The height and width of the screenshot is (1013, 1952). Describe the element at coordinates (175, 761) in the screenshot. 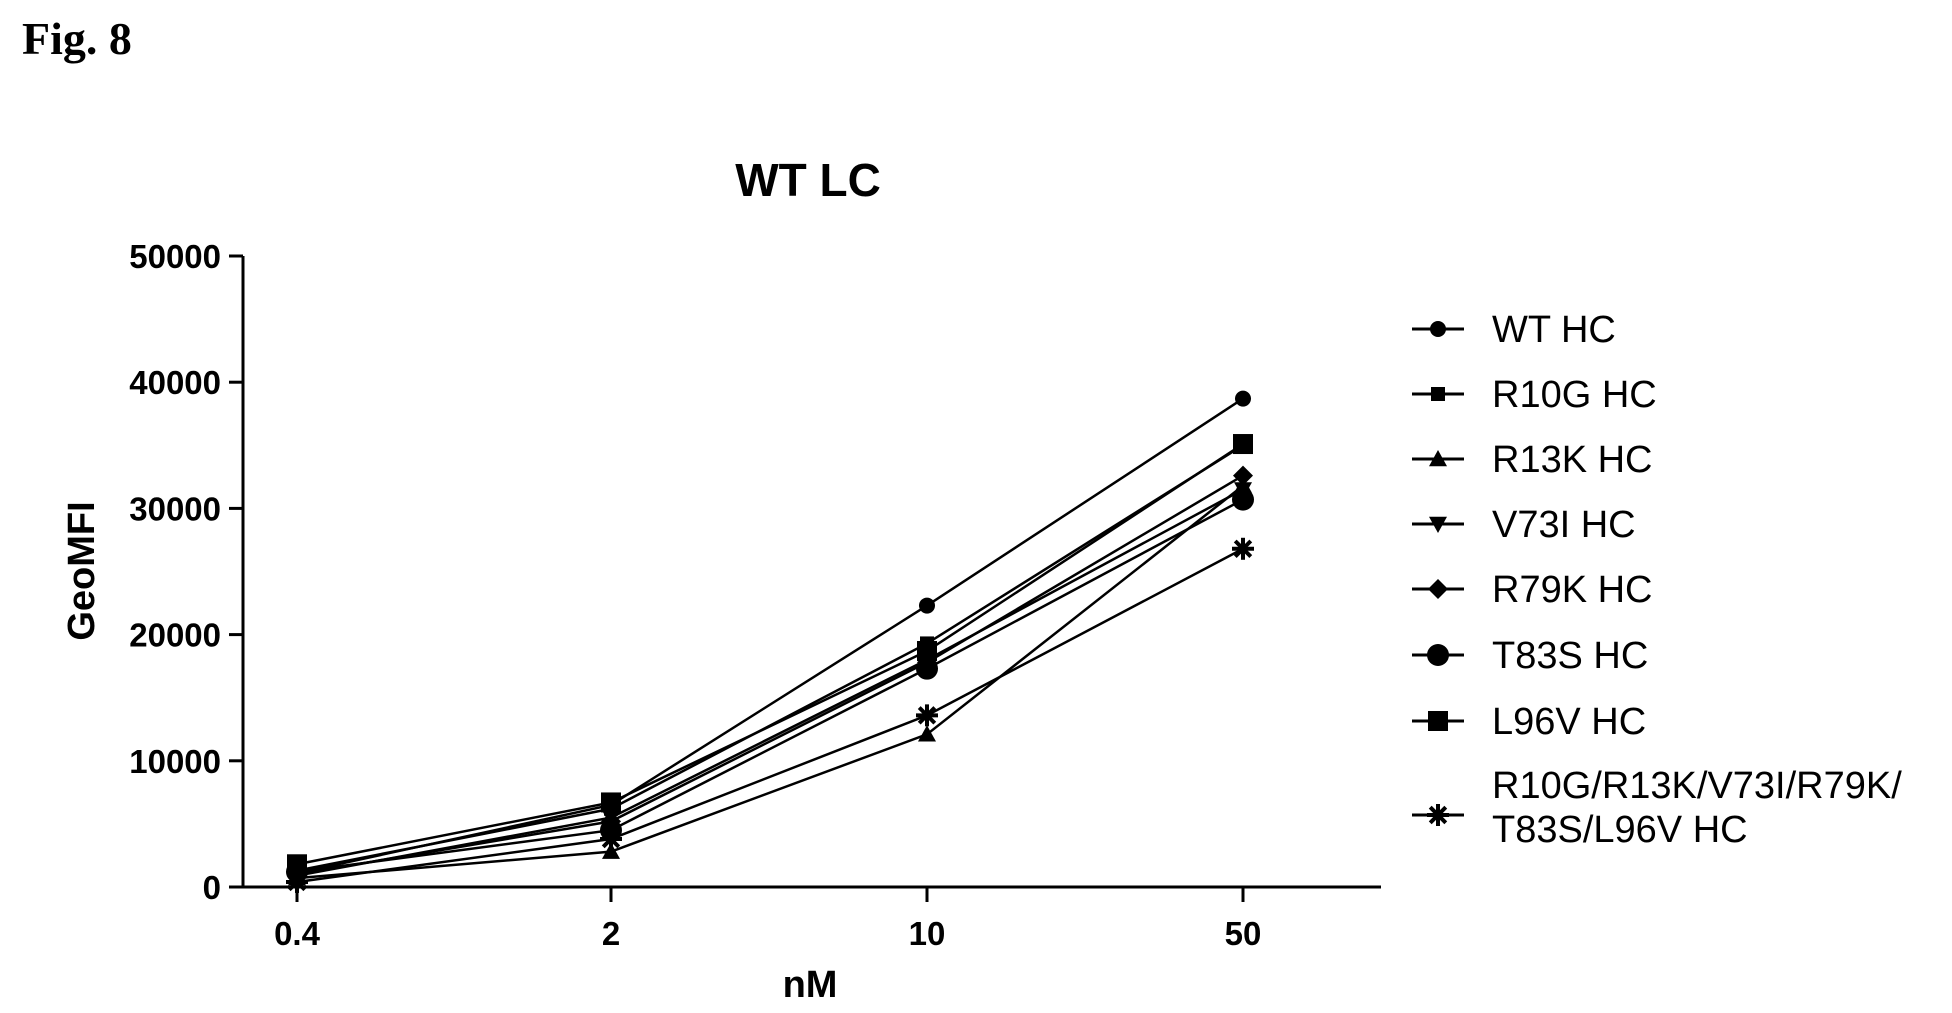

I see `y-tick-label: 10000` at that location.